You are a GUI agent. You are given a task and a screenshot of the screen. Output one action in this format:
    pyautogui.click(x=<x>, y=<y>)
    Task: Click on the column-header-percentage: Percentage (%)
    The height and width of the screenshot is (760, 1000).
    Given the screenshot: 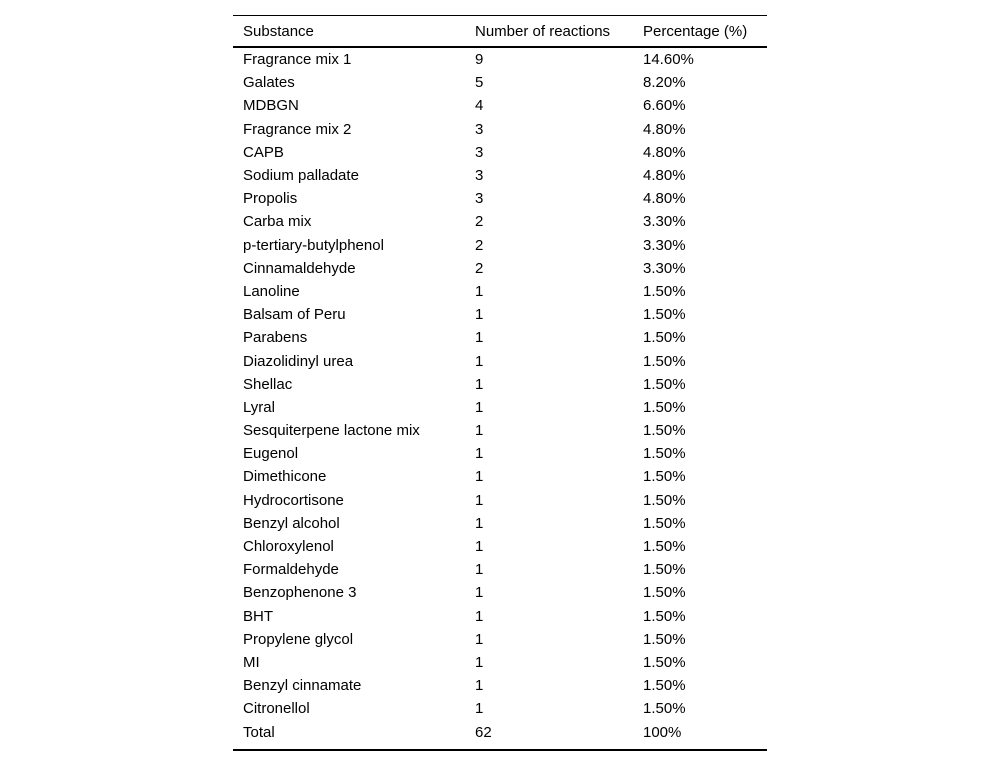 What is the action you would take?
    pyautogui.click(x=695, y=31)
    